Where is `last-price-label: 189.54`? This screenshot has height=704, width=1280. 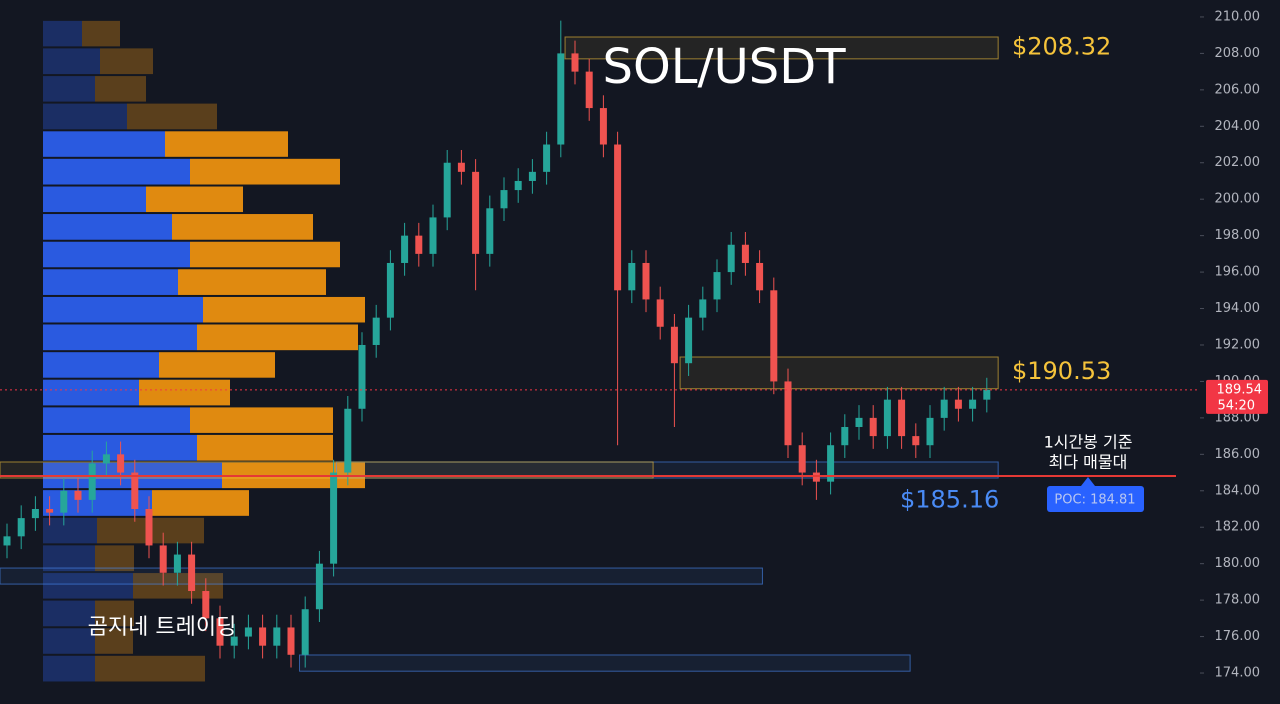 last-price-label: 189.54 is located at coordinates (1240, 389).